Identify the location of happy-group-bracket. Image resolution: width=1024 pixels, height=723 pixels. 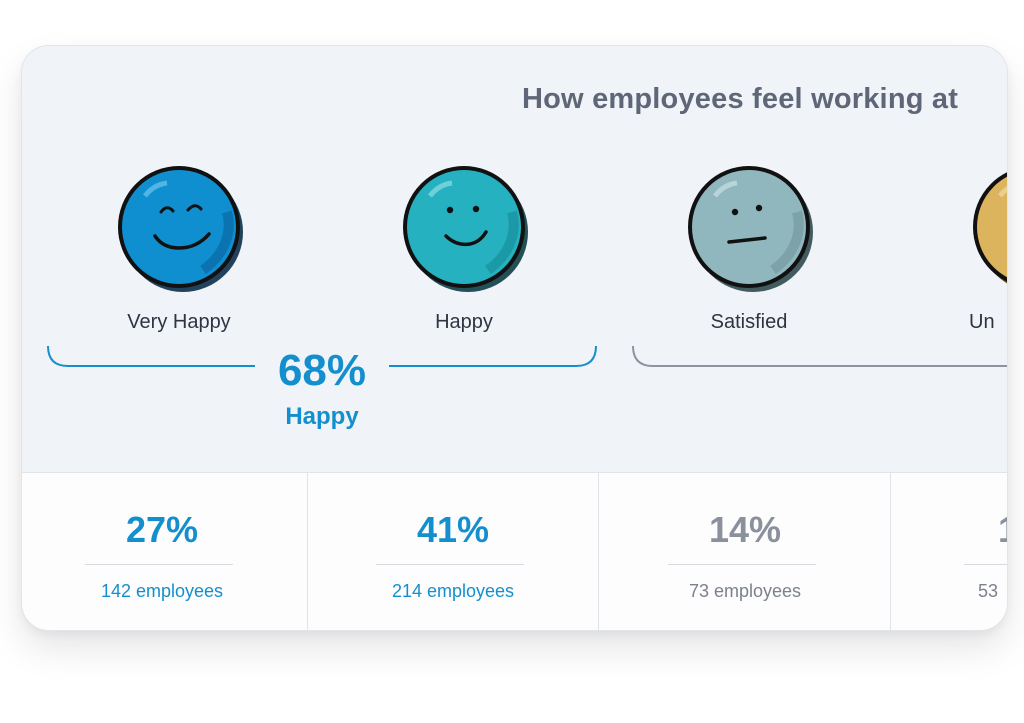
(322, 356).